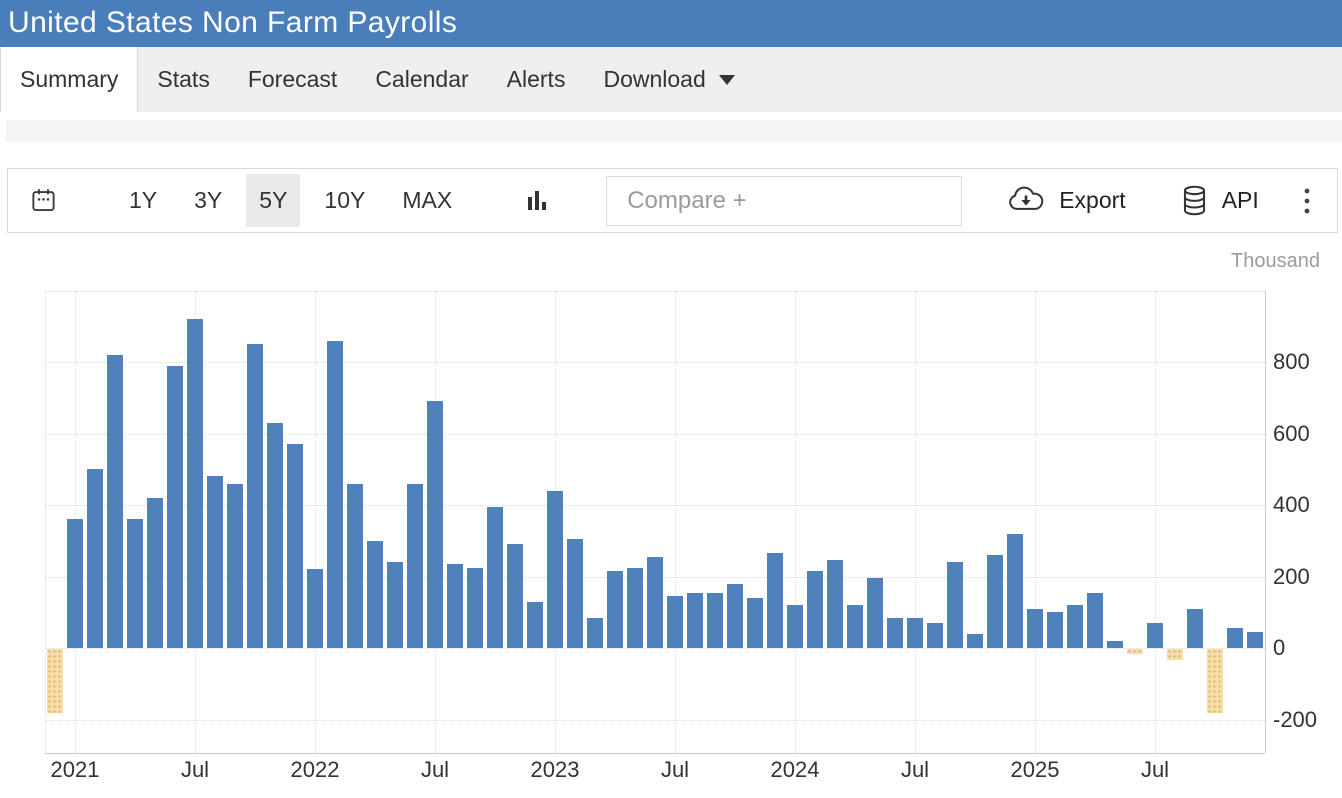 This screenshot has height=798, width=1342. I want to click on payroll-bar-oct-2024, so click(975, 640).